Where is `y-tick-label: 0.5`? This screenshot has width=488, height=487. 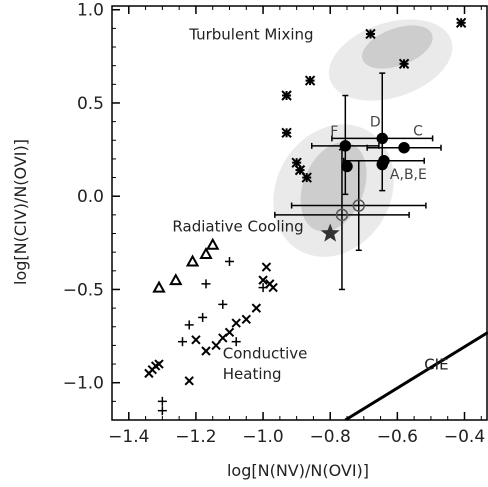
y-tick-label: 0.5 is located at coordinates (90, 104).